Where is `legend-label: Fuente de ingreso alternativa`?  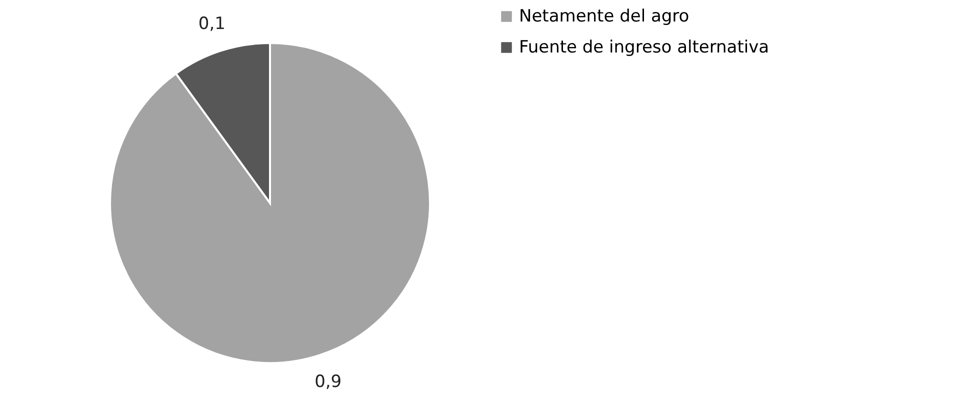 legend-label: Fuente de ingreso alternativa is located at coordinates (644, 48).